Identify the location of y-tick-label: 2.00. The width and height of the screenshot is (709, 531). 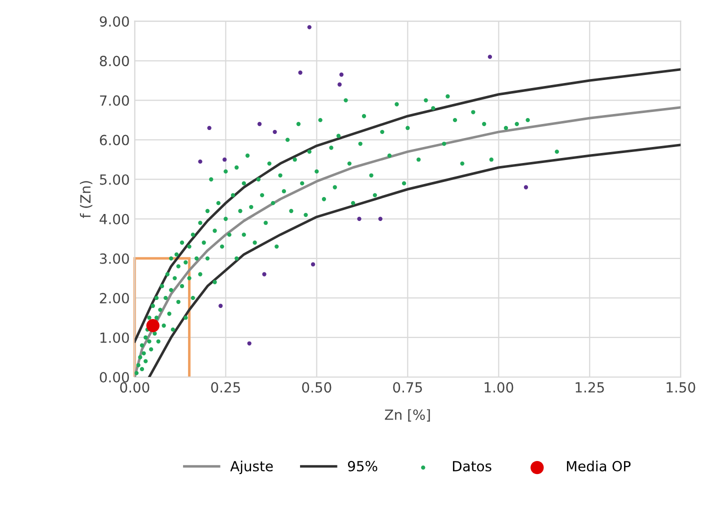
(114, 298).